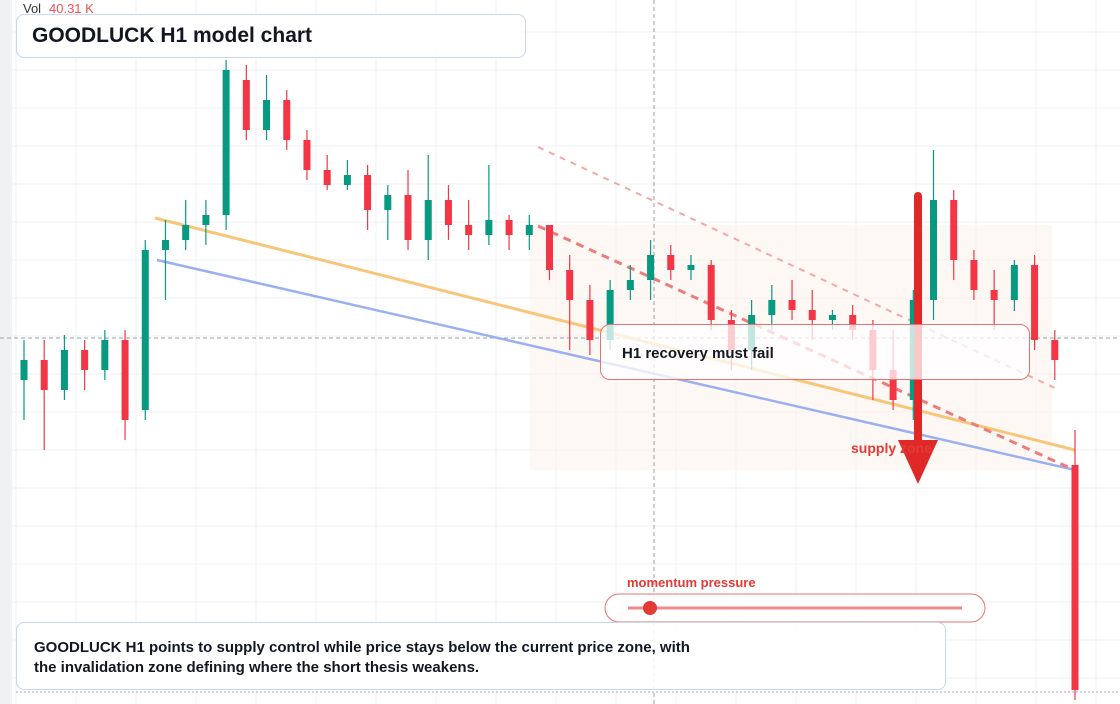  I want to click on volume-value: 40.31 K, so click(71, 8).